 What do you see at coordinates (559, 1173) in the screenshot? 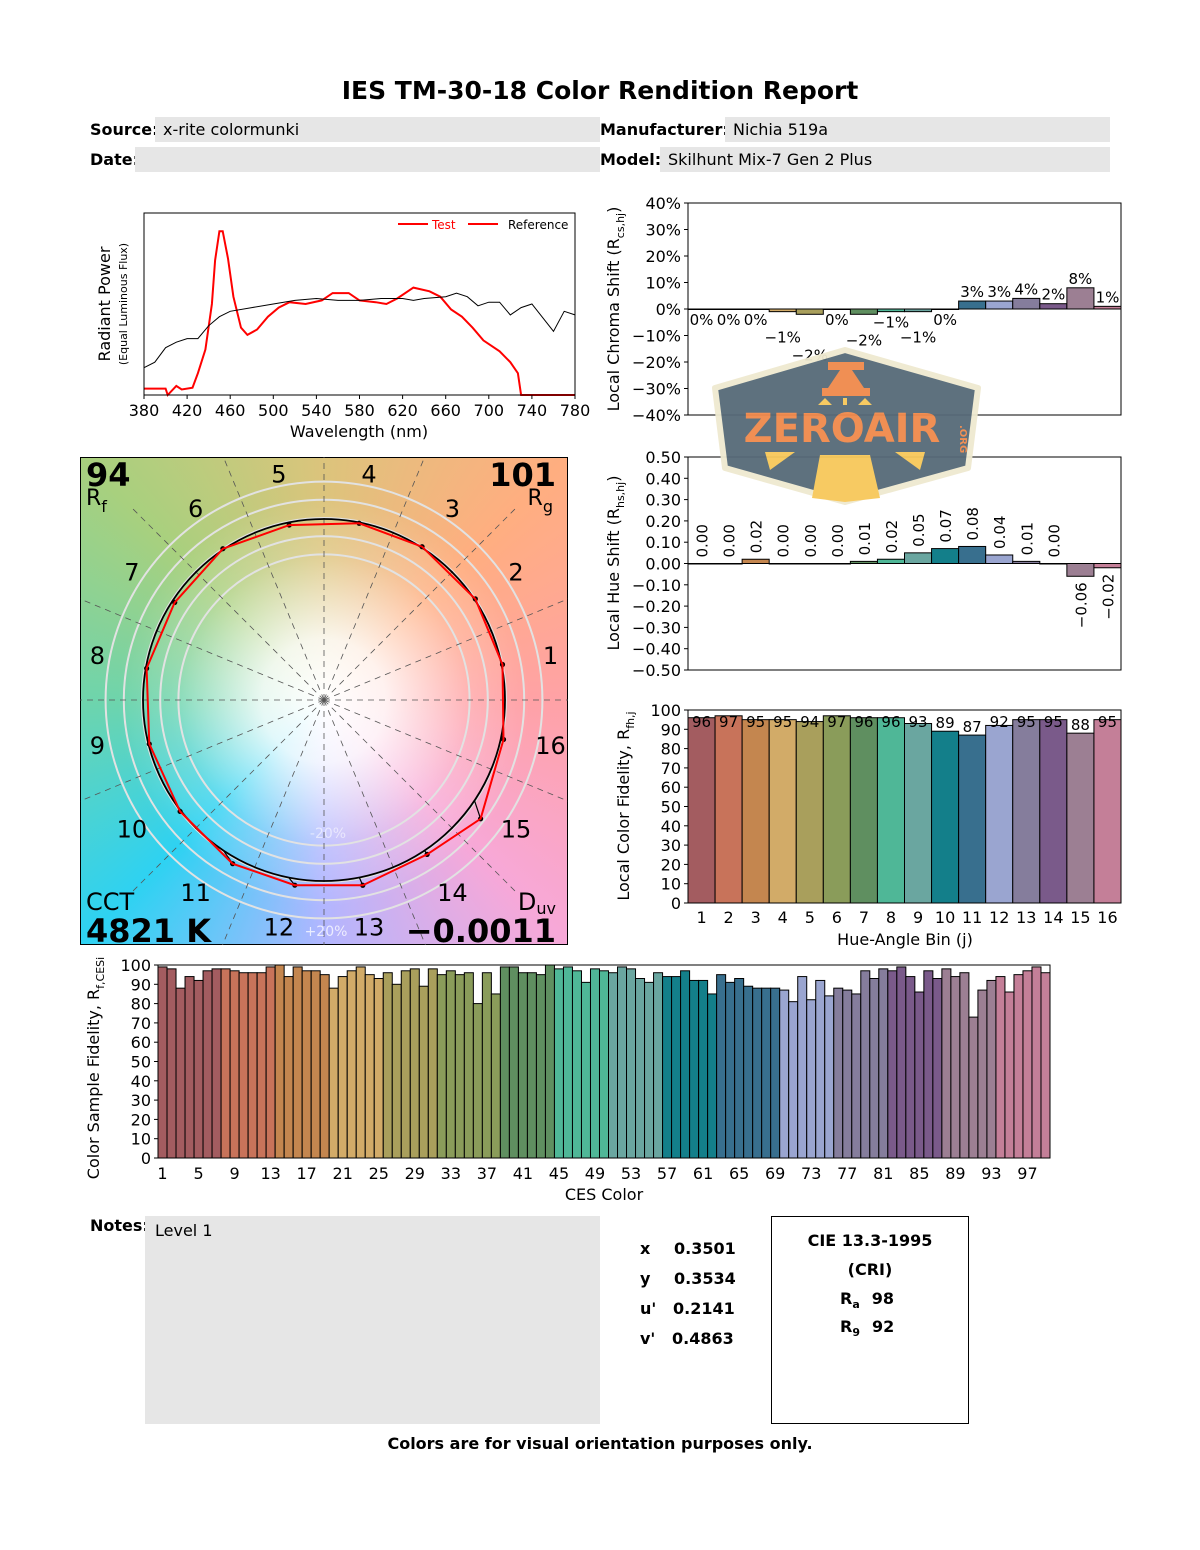
I see `tick-label: 45` at bounding box center [559, 1173].